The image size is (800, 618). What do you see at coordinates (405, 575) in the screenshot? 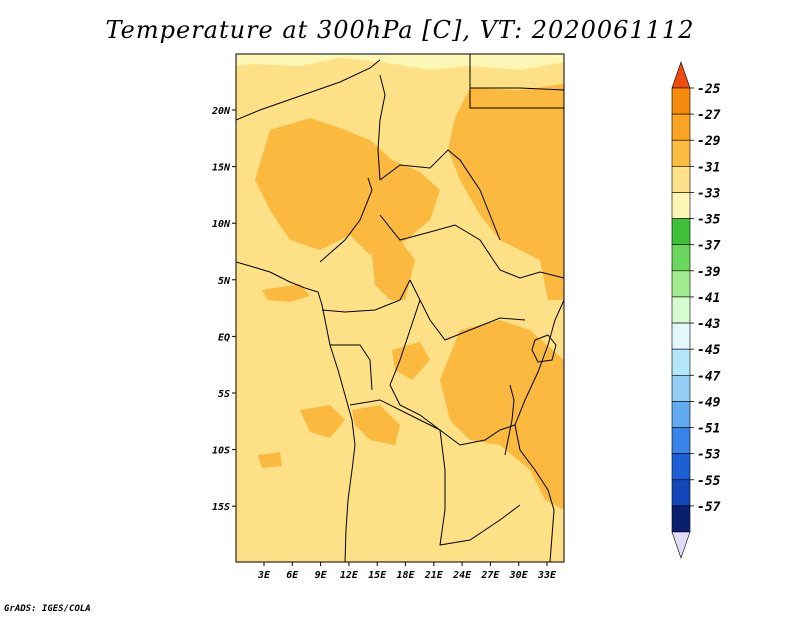
I see `x-tick-label: 18E` at bounding box center [405, 575].